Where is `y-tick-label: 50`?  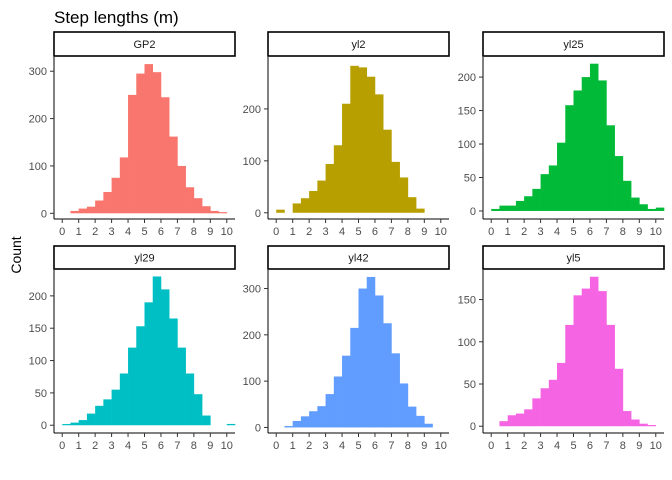
y-tick-label: 50 is located at coordinates (470, 385).